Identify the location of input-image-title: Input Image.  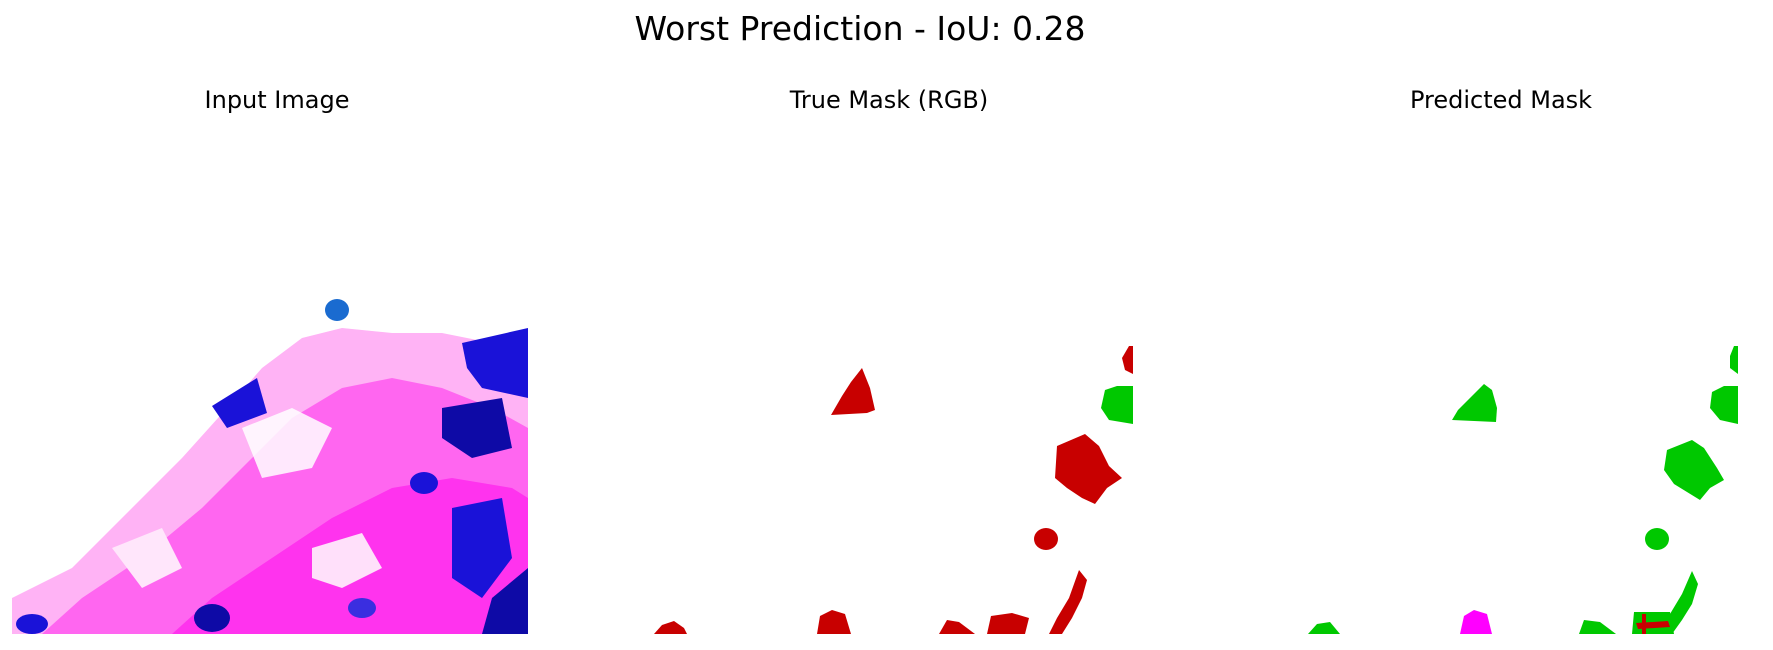
(277, 100).